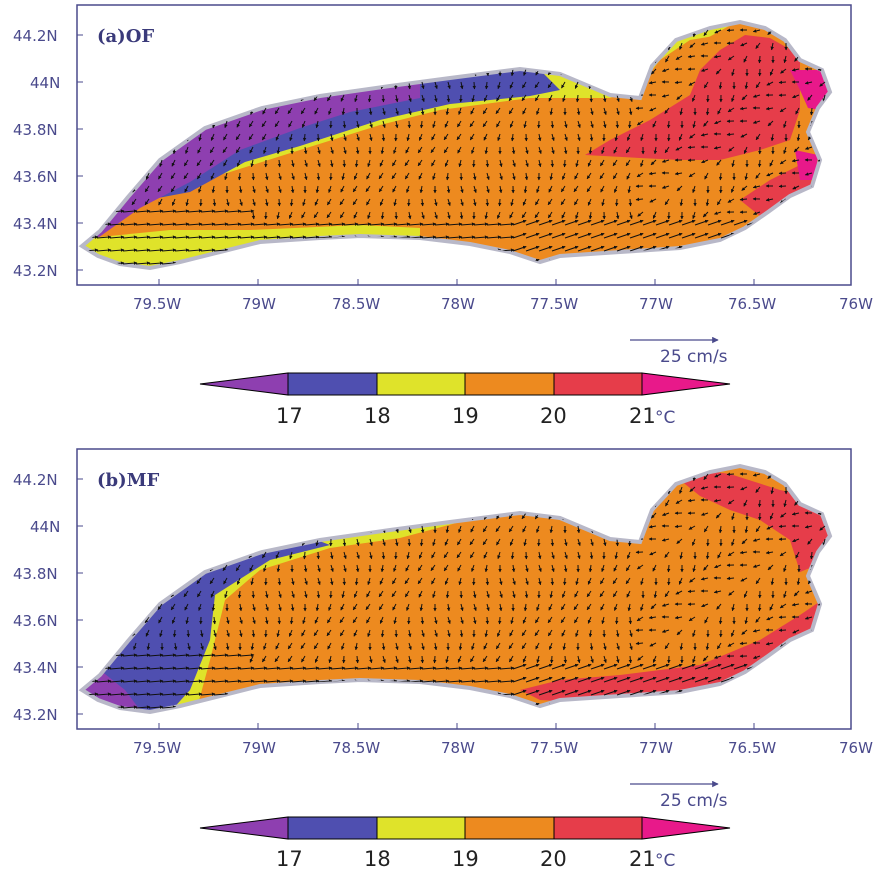 The image size is (874, 875). What do you see at coordinates (554, 748) in the screenshot?
I see `lon-tick: 77.5W` at bounding box center [554, 748].